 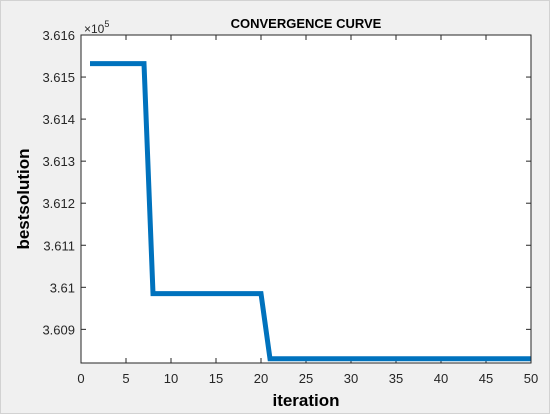 I want to click on y-exponent-base: ×10, so click(x=94, y=29).